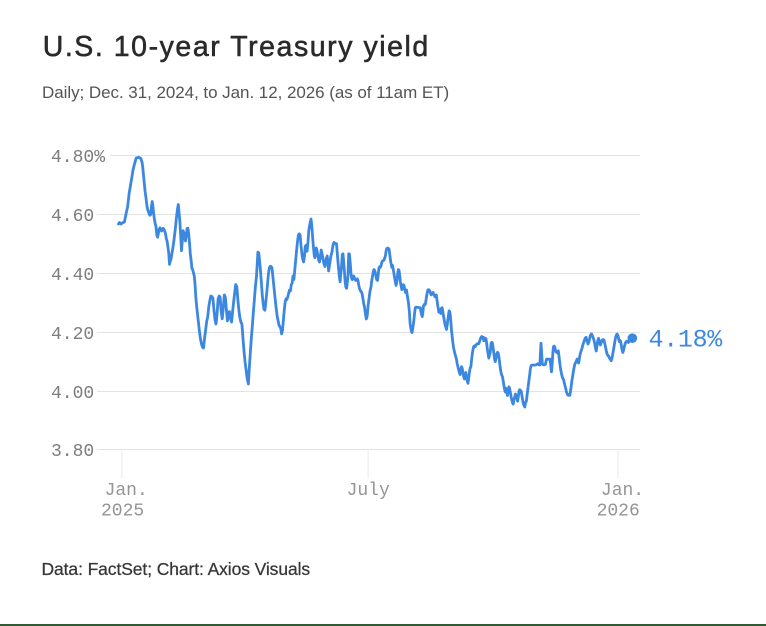  I want to click on svg-text: 2026, so click(618, 512).